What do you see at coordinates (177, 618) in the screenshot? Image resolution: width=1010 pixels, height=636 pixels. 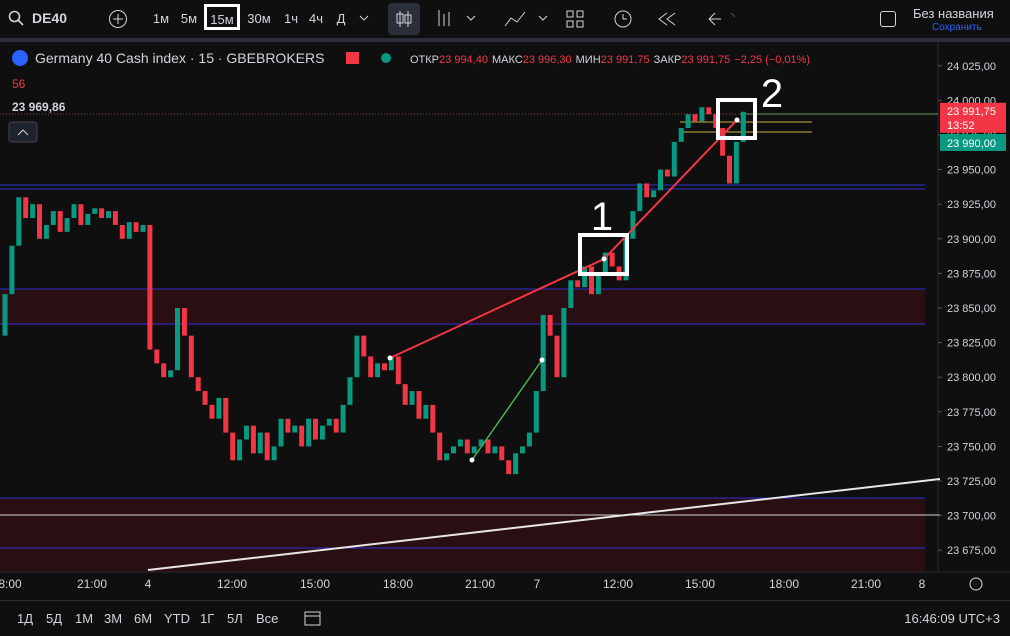 I see `range-button: YTD` at bounding box center [177, 618].